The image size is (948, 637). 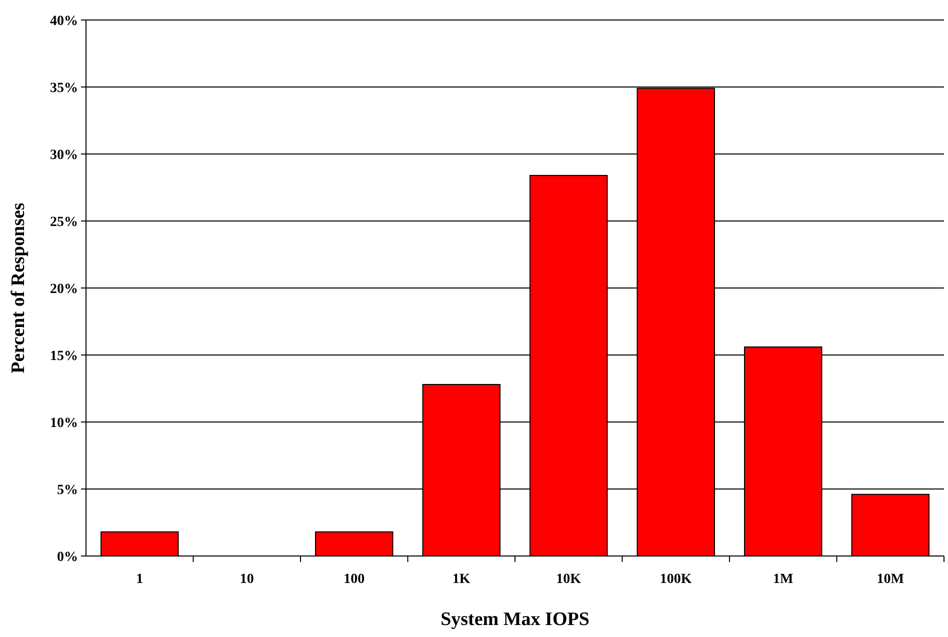 What do you see at coordinates (67, 557) in the screenshot?
I see `y-tick-label: 0%` at bounding box center [67, 557].